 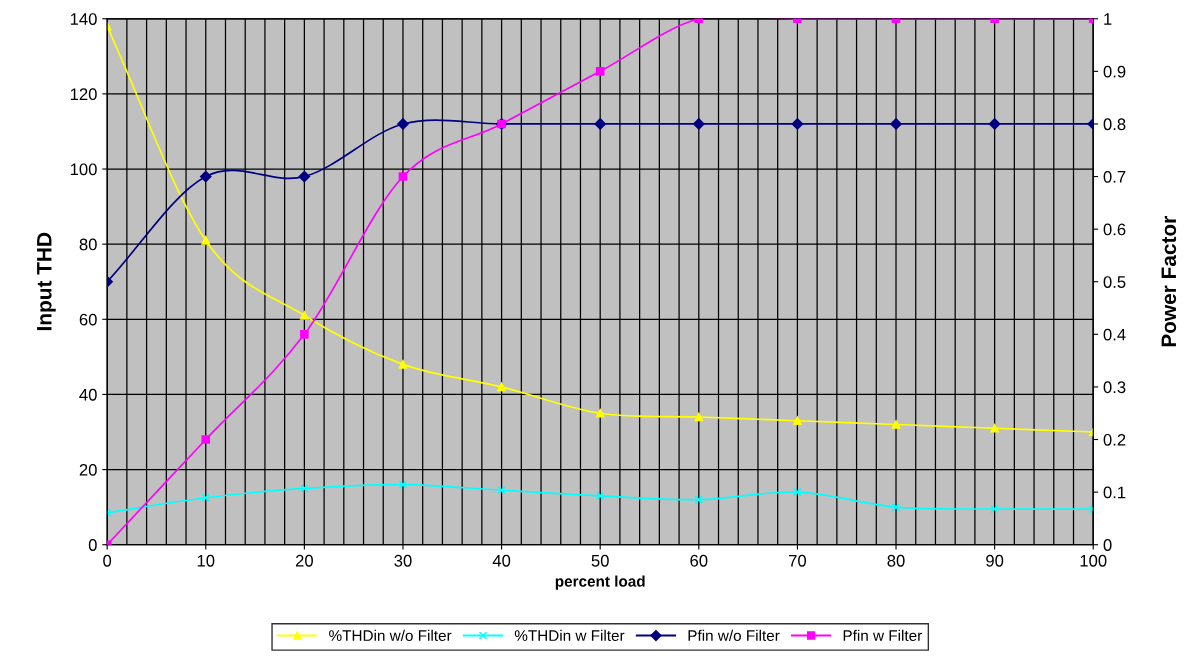 What do you see at coordinates (403, 560) in the screenshot?
I see `x-tick-label: 30` at bounding box center [403, 560].